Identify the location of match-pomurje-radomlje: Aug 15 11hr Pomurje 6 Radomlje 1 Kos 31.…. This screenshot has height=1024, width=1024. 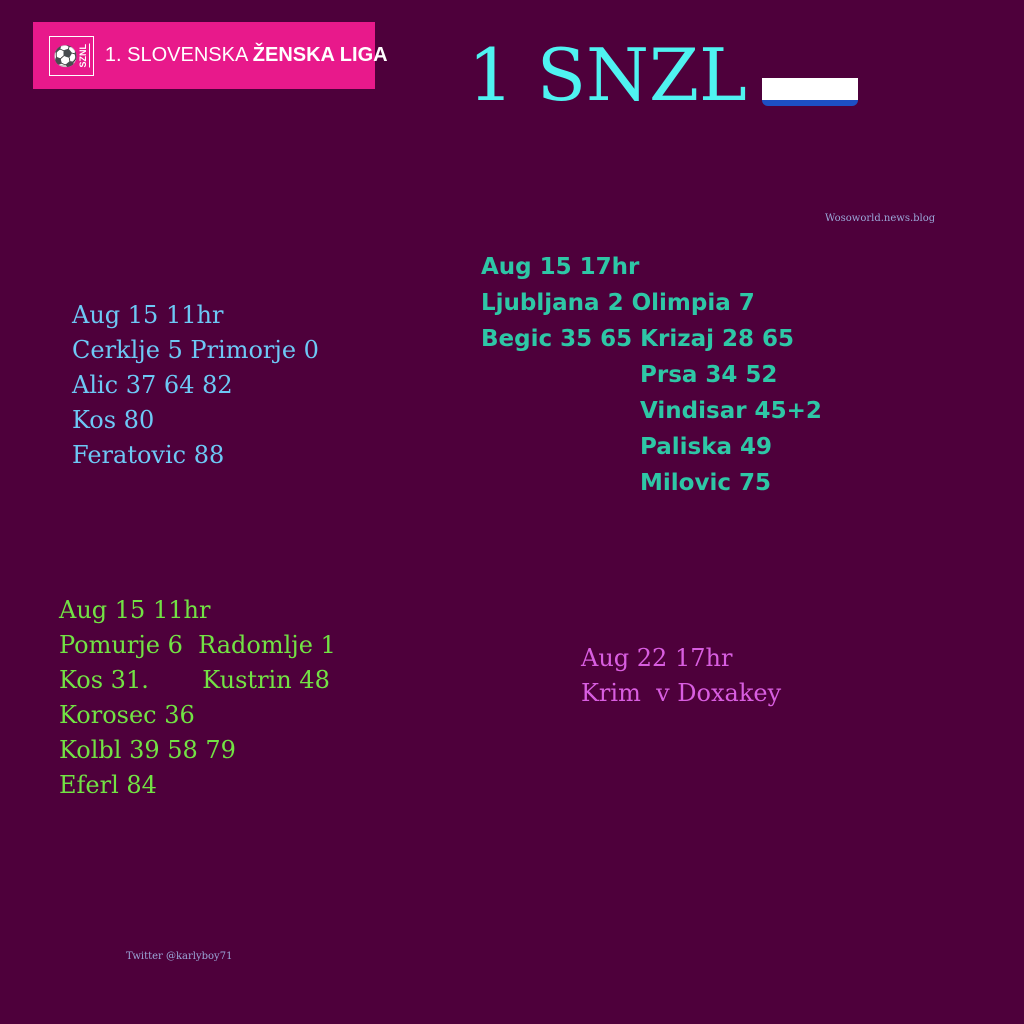
(197, 698).